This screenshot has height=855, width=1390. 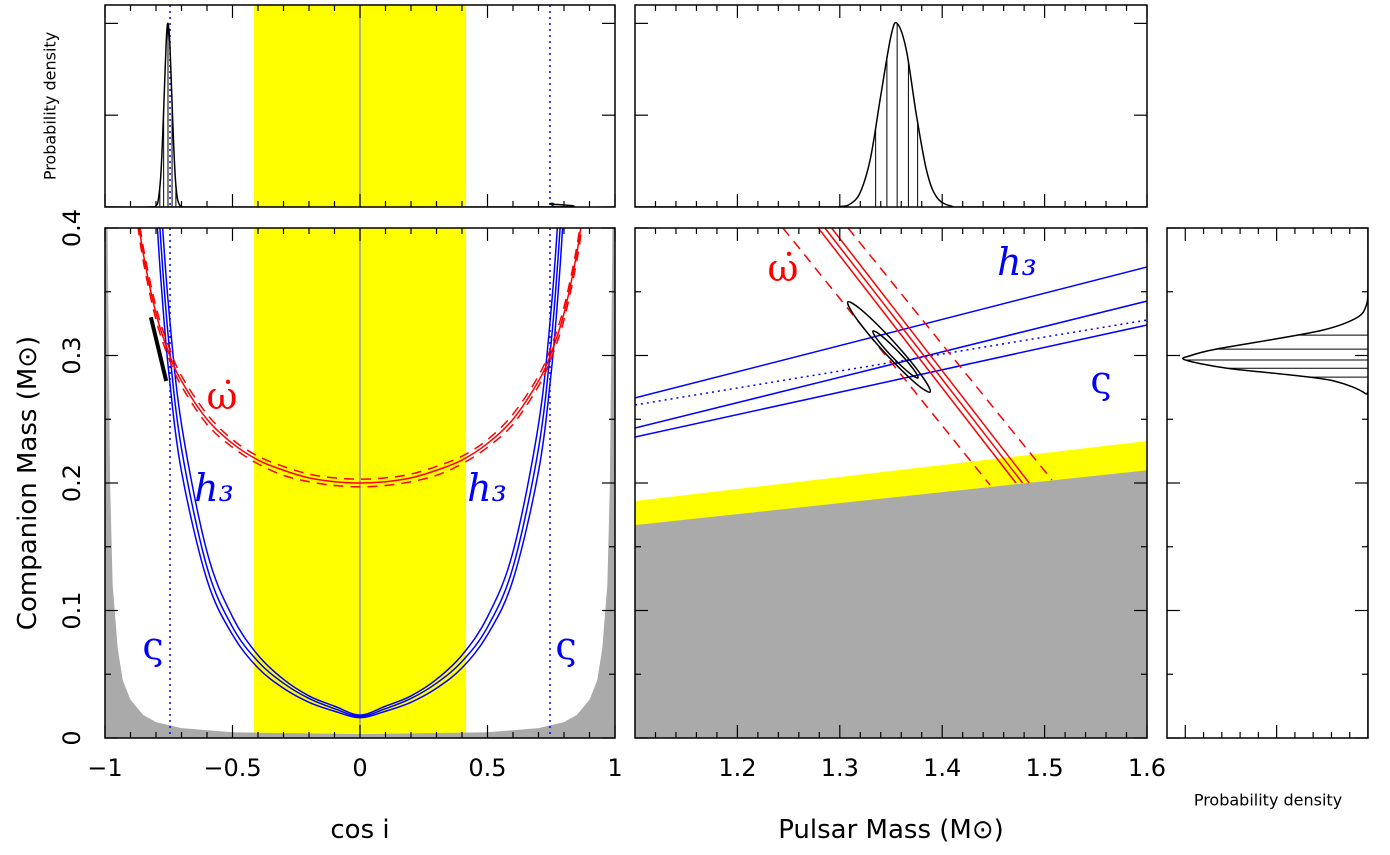 I want to click on y-tick-label: 0.3, so click(x=72, y=355).